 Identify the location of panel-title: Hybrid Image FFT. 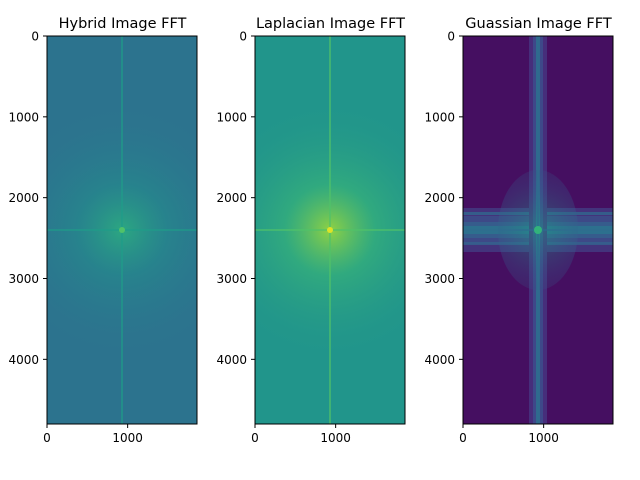
(123, 24).